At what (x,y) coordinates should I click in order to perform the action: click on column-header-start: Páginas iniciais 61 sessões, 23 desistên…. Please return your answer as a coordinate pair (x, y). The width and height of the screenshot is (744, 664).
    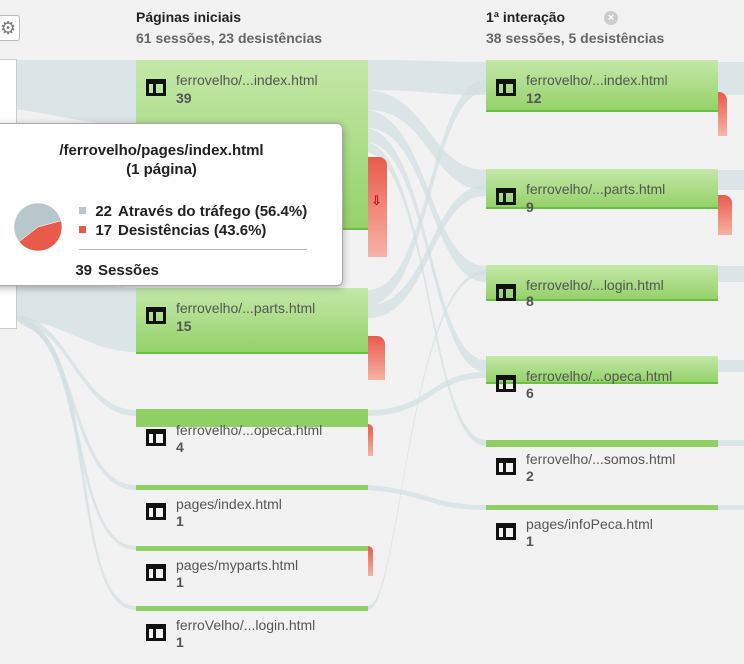
    Looking at the image, I should click on (229, 27).